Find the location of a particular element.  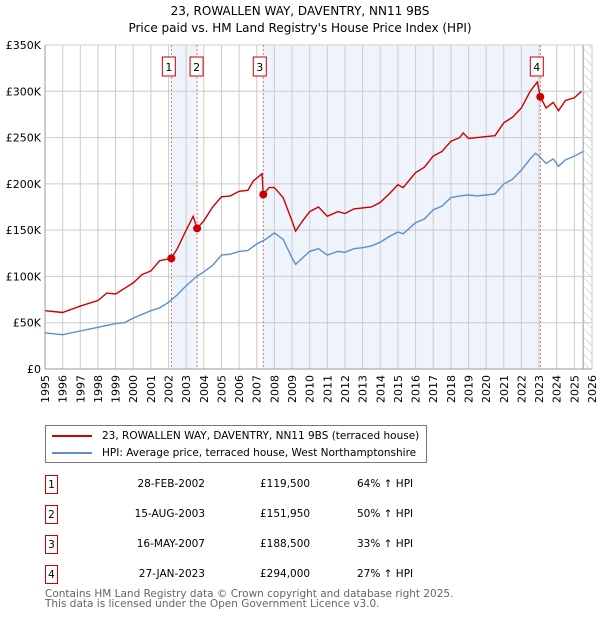

x-tick-label: 2020 is located at coordinates (486, 389).